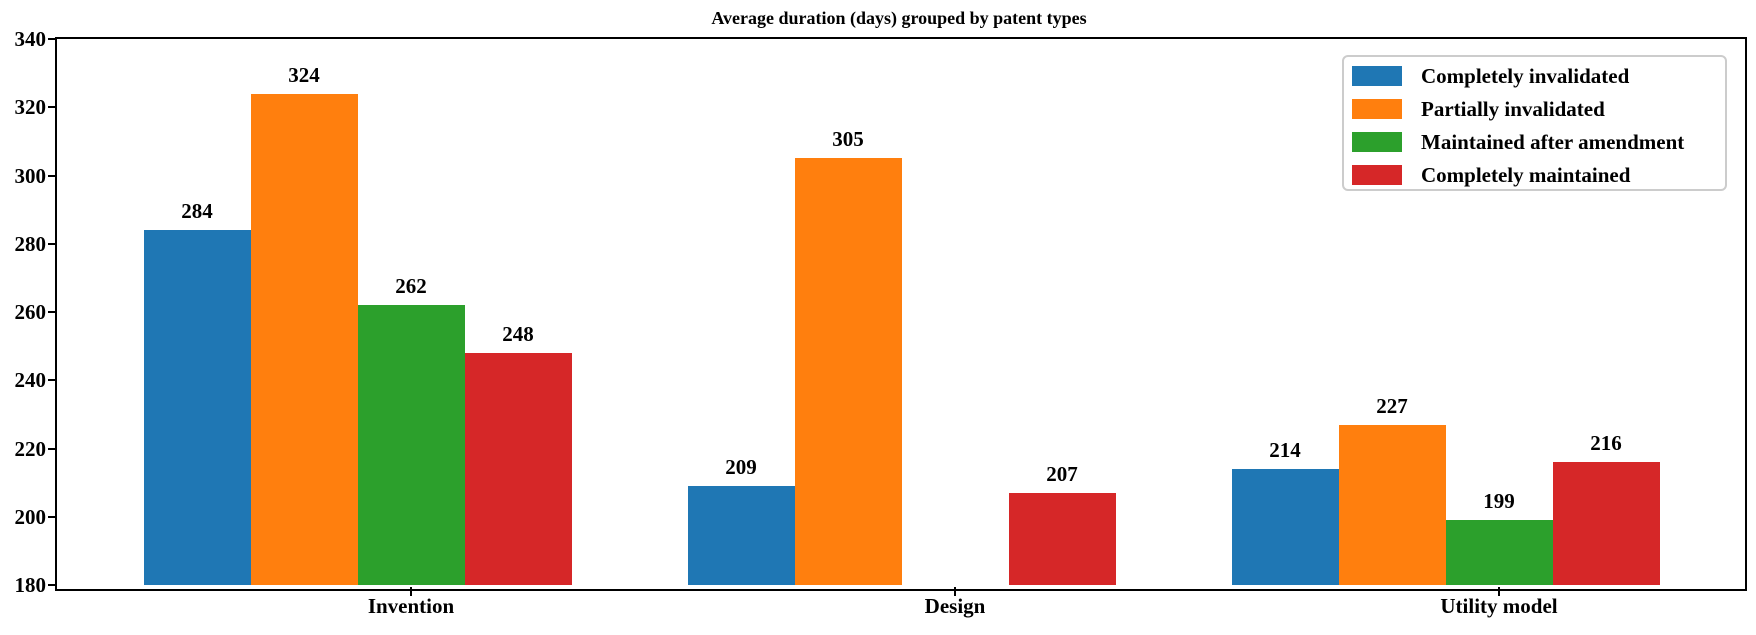 The height and width of the screenshot is (635, 1756). Describe the element at coordinates (30, 312) in the screenshot. I see `y-tick-label: 260` at that location.